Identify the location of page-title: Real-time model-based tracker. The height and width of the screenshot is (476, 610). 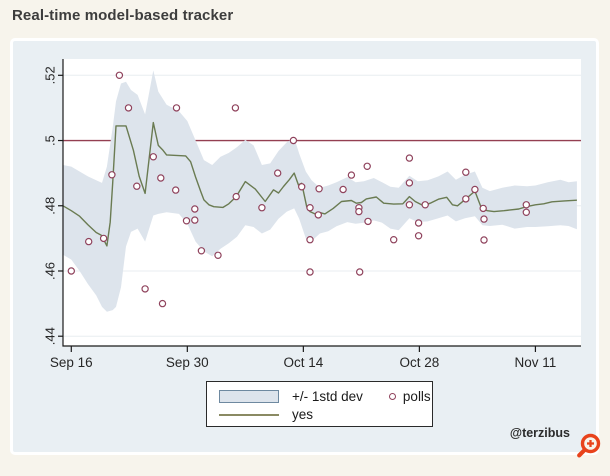
(123, 15).